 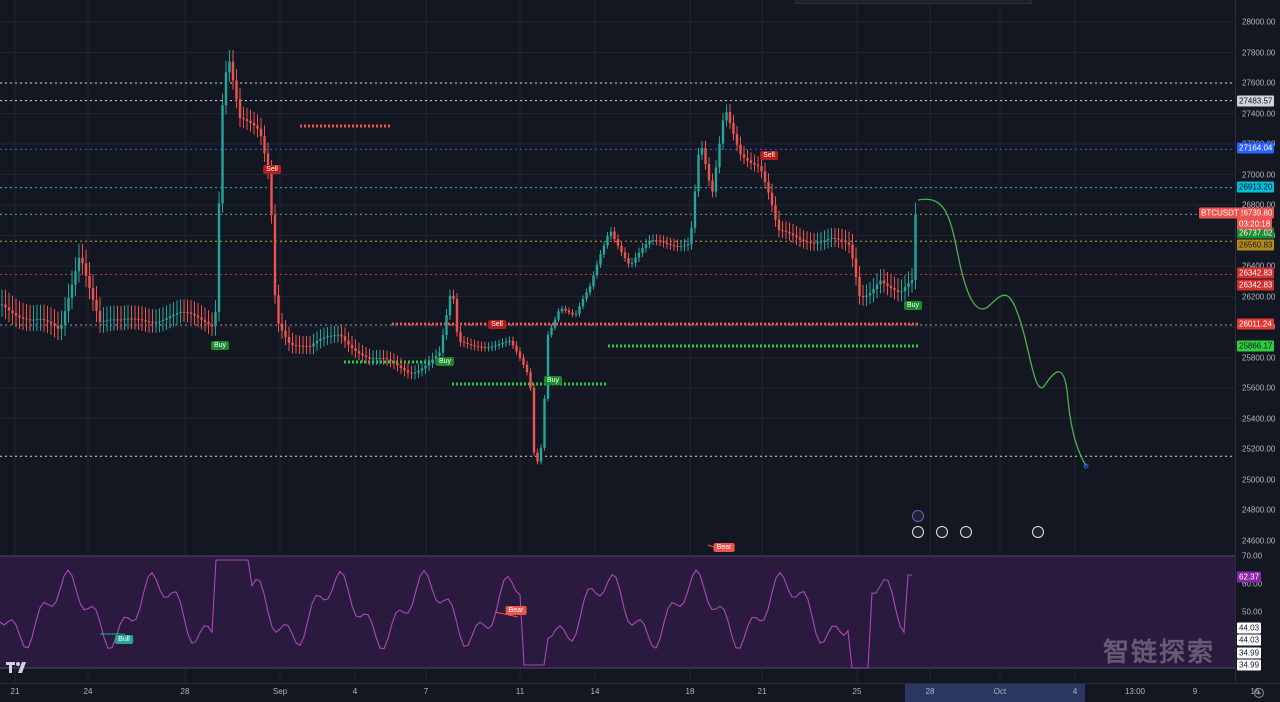 What do you see at coordinates (1259, 388) in the screenshot?
I see `price-tick: 25600.00` at bounding box center [1259, 388].